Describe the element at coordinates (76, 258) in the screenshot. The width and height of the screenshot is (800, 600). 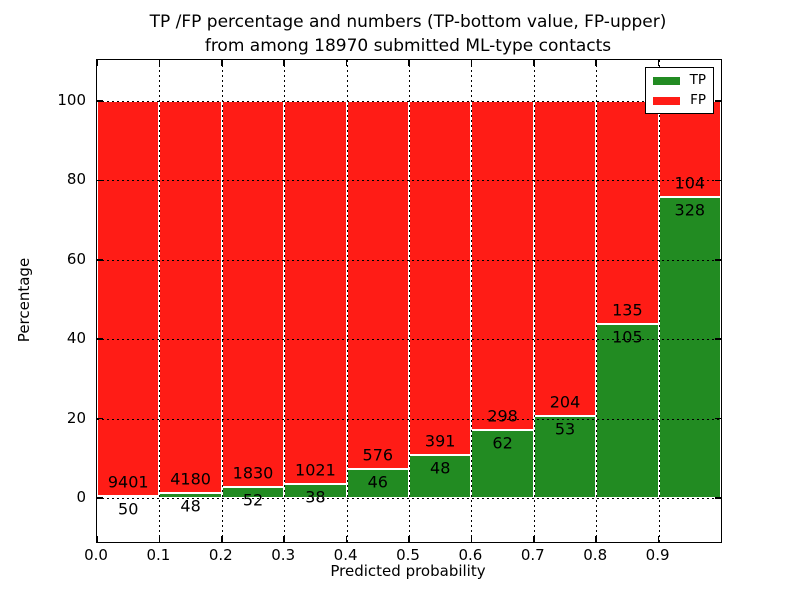
I see `y-tick-label: 60` at that location.